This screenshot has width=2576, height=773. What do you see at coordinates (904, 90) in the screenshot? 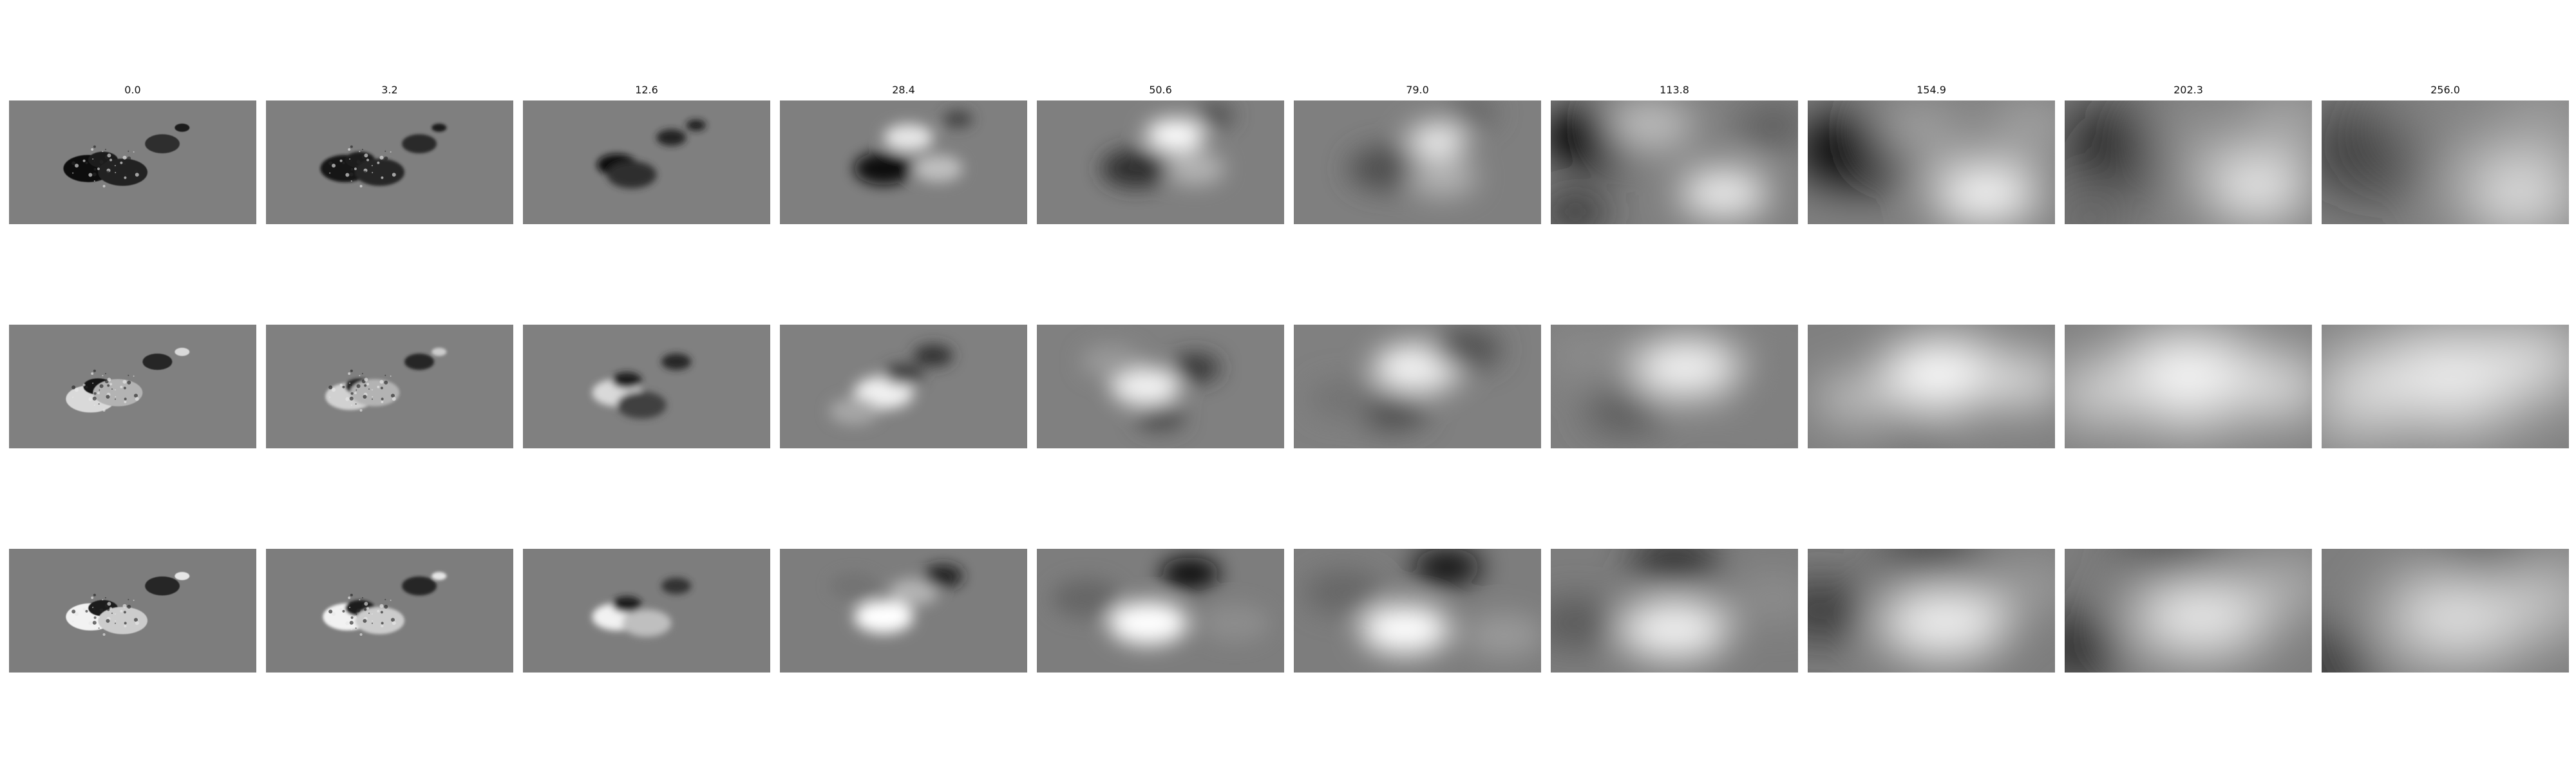
I see `column-title-3: 28.4` at bounding box center [904, 90].